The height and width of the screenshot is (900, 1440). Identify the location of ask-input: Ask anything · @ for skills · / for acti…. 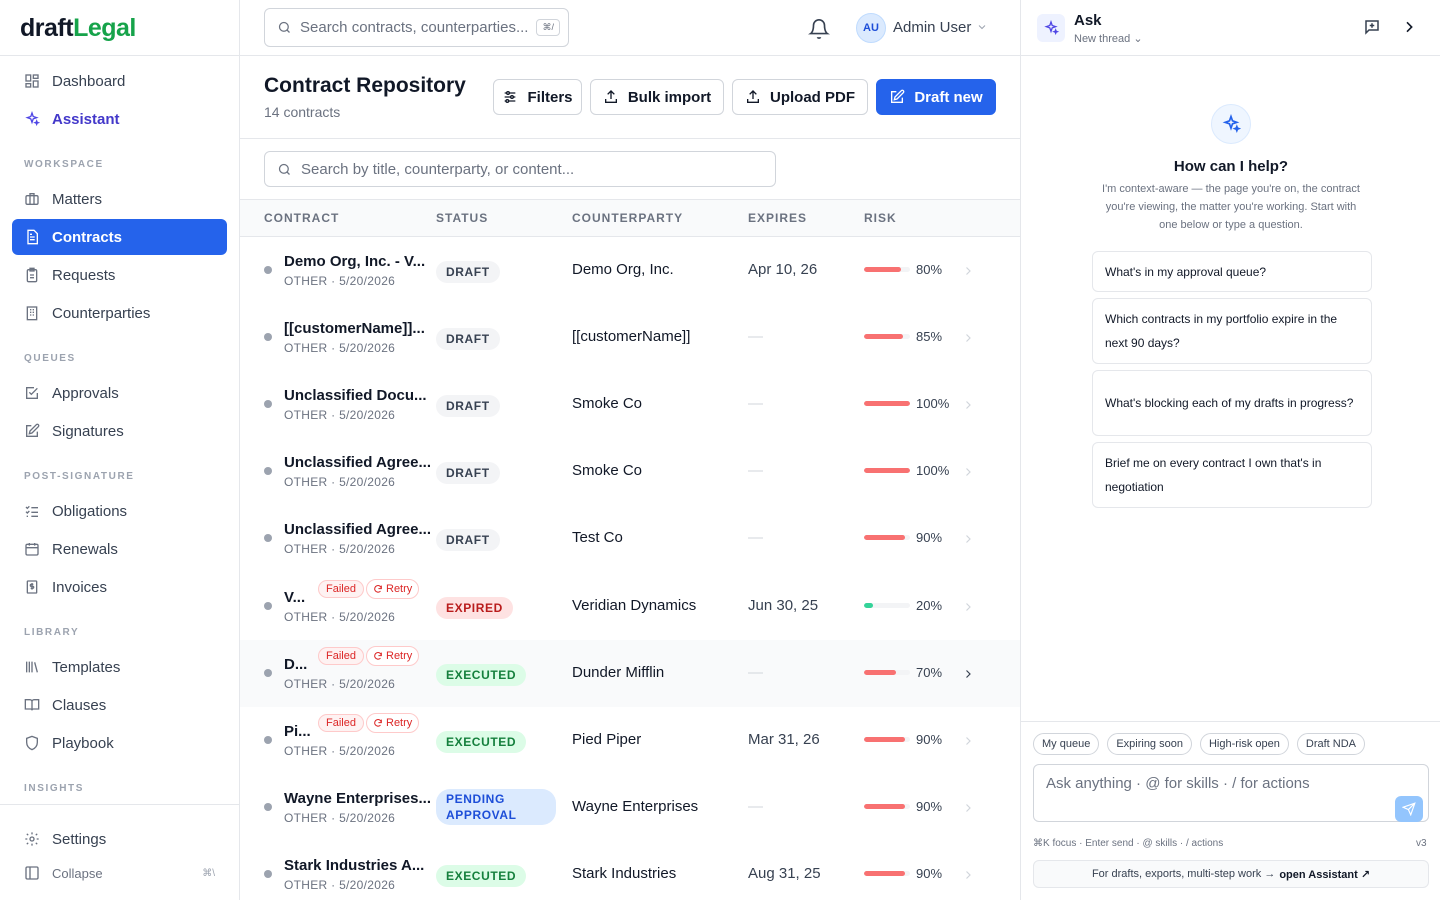
(1231, 793).